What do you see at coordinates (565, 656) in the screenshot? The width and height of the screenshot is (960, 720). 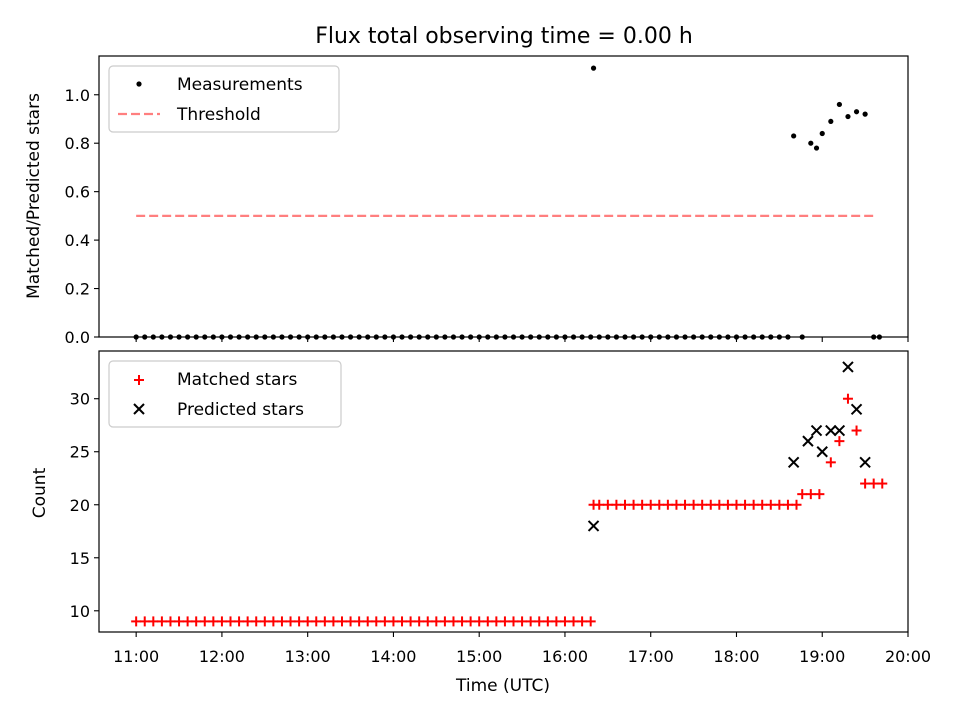 I see `count-x-tick-label: 16:00` at bounding box center [565, 656].